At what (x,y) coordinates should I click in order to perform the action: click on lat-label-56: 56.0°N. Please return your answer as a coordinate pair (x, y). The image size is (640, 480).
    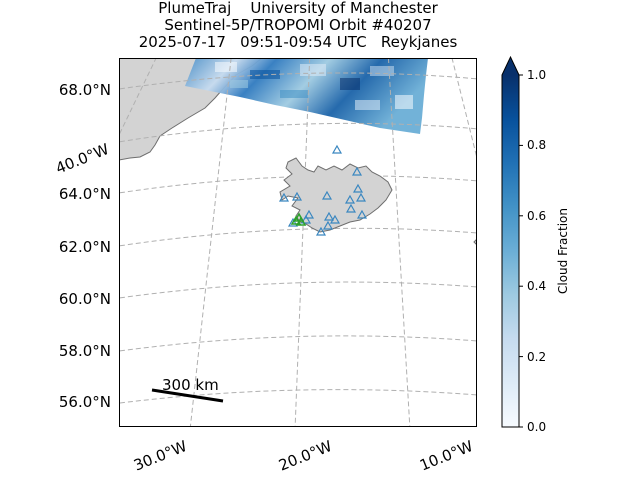
    Looking at the image, I should click on (85, 402).